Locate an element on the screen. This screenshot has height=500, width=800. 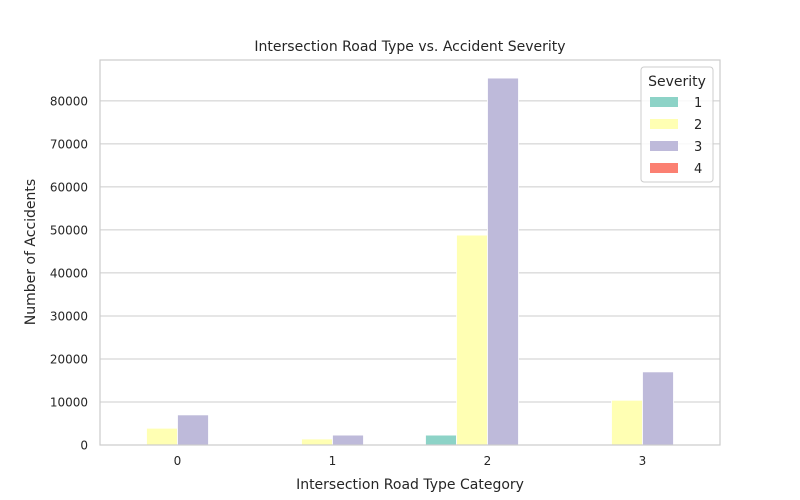
legend-label: 1 is located at coordinates (698, 103).